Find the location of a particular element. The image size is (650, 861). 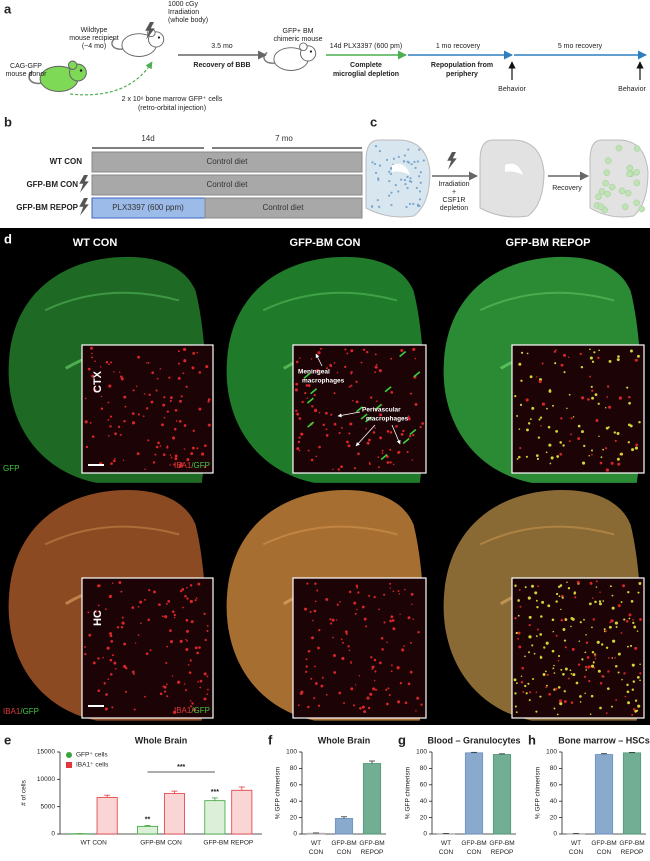

label: (retro-orbital injection) is located at coordinates (172, 108).